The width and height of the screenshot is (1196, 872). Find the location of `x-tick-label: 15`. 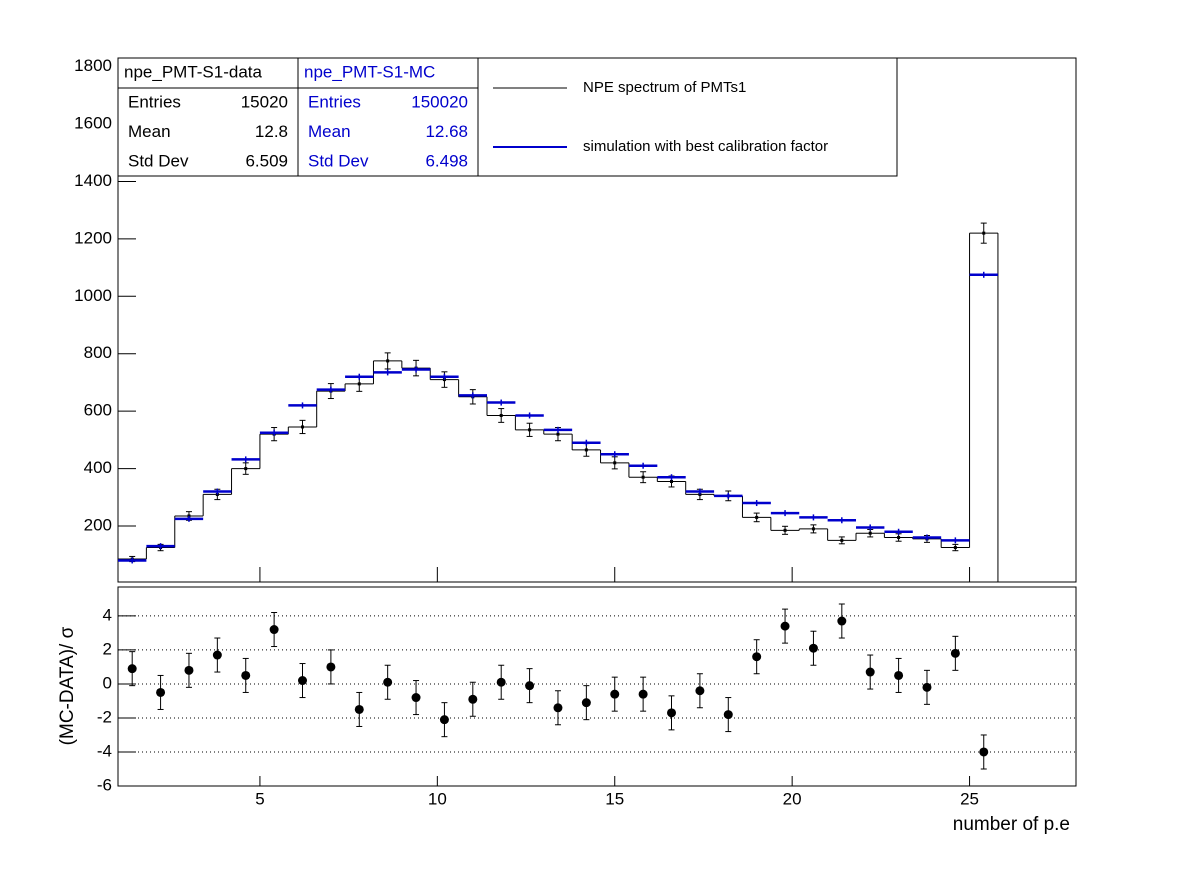

x-tick-label: 15 is located at coordinates (614, 798).